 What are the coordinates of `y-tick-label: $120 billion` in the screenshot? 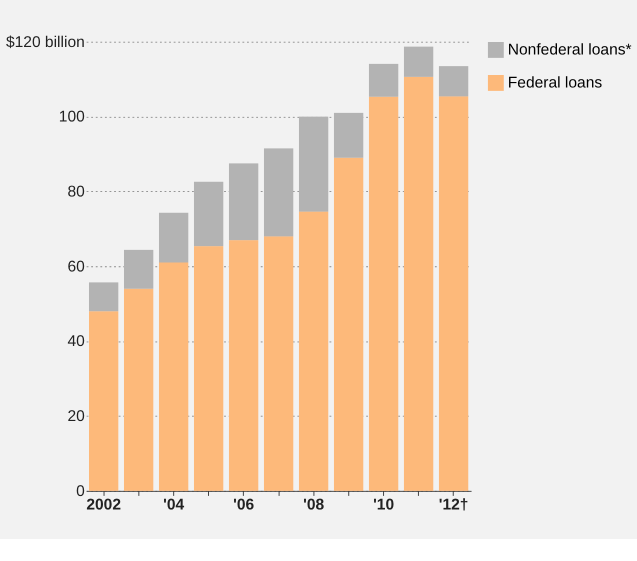 It's located at (45, 42).